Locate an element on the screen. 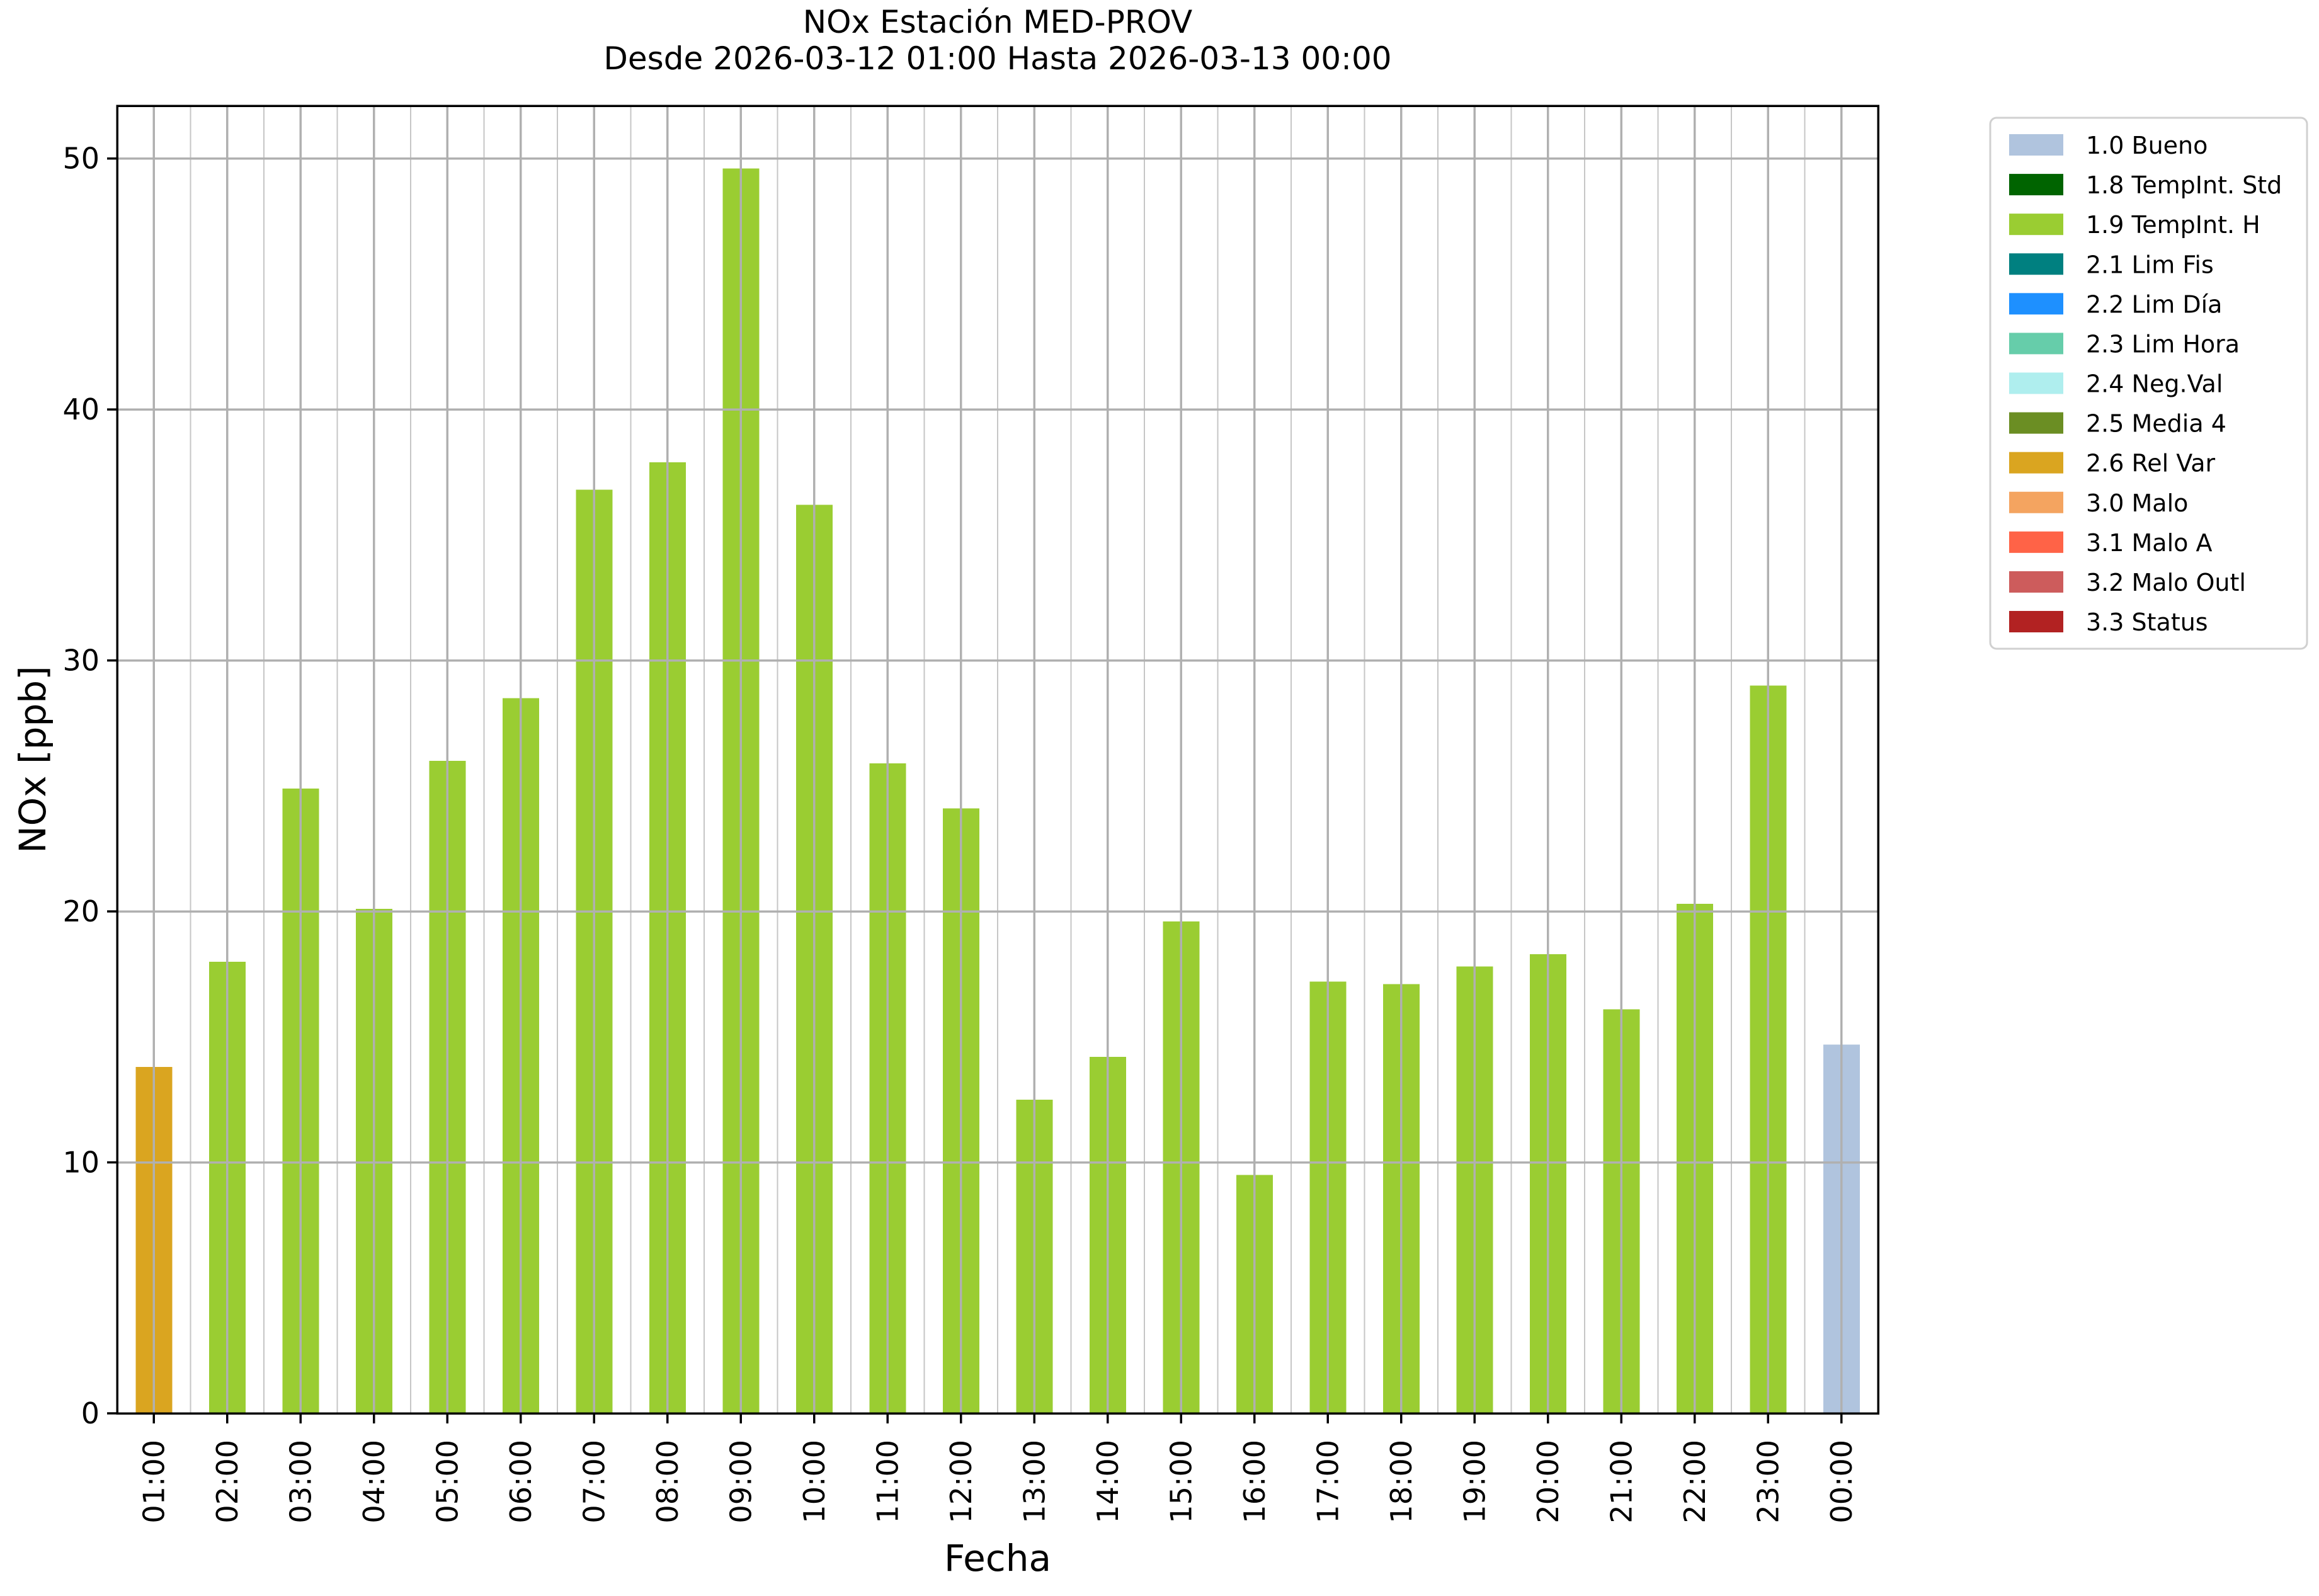 The height and width of the screenshot is (1596, 2319). y-tick-label-50: 50 is located at coordinates (81, 159).